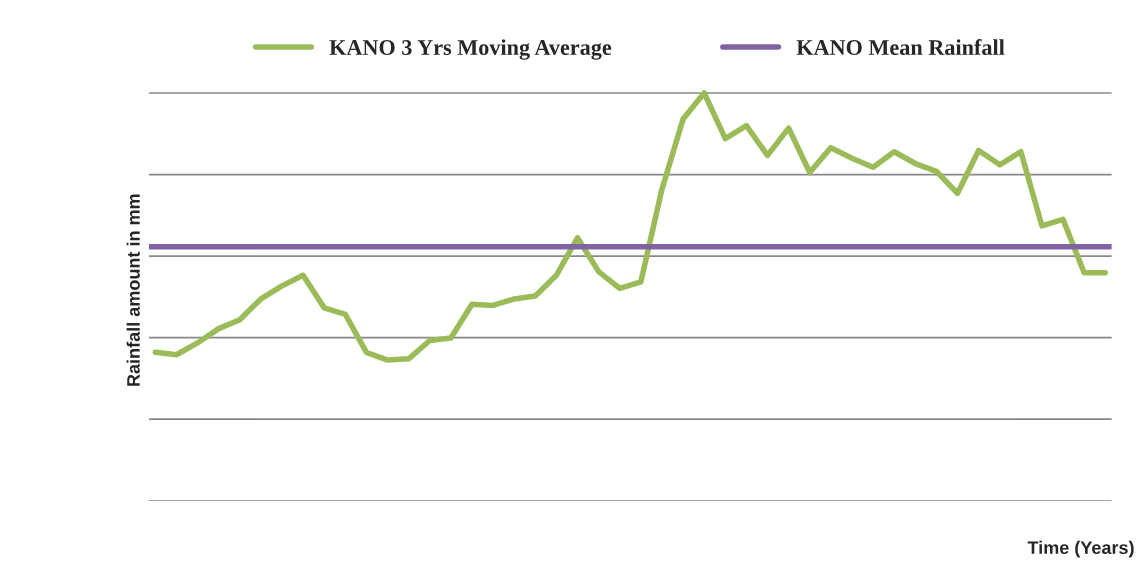  What do you see at coordinates (470, 49) in the screenshot?
I see `legend-label: KANO 3 Yrs Moving Average` at bounding box center [470, 49].